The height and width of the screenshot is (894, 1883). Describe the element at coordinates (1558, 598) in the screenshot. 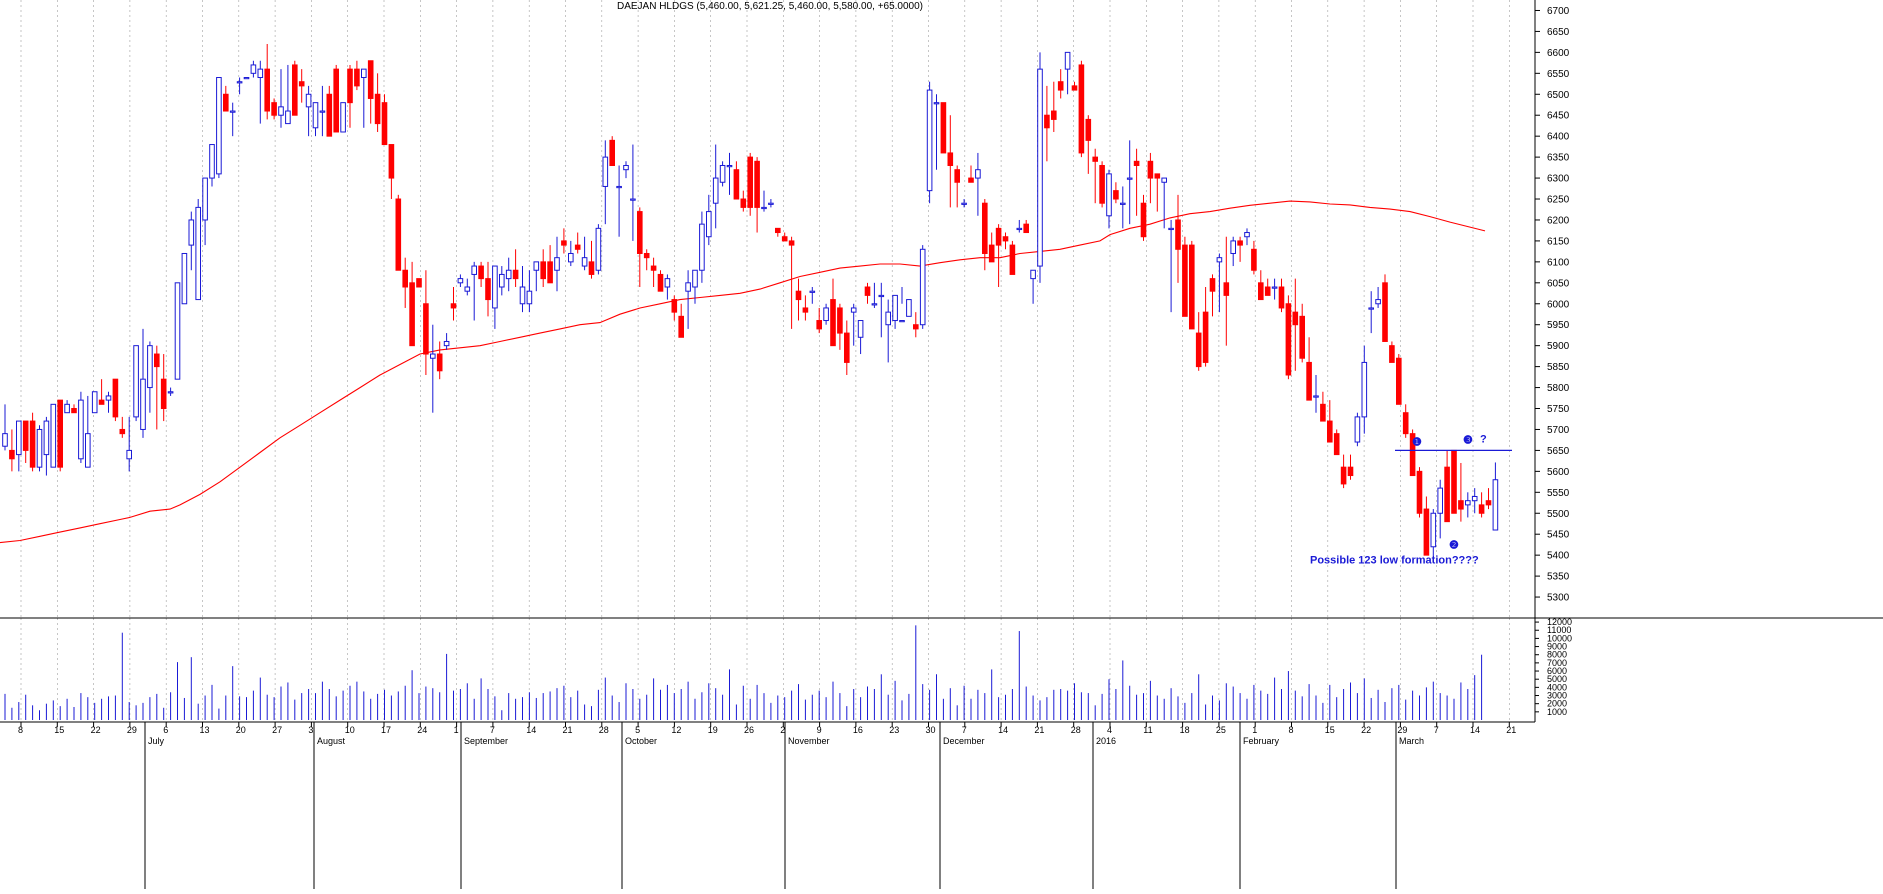

I see `price-tick-label: 5300` at that location.